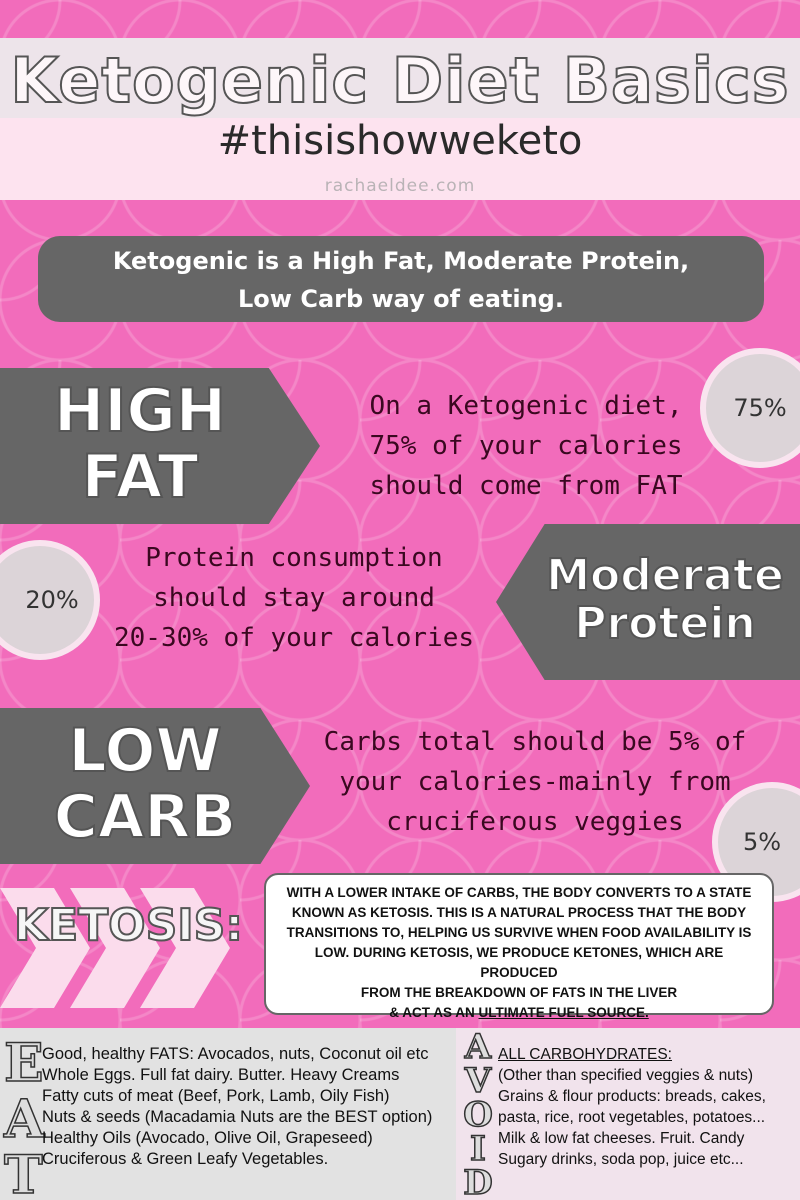  Describe the element at coordinates (626, 1075) in the screenshot. I see `list-item: (Other than specified veggies & nuts)` at that location.